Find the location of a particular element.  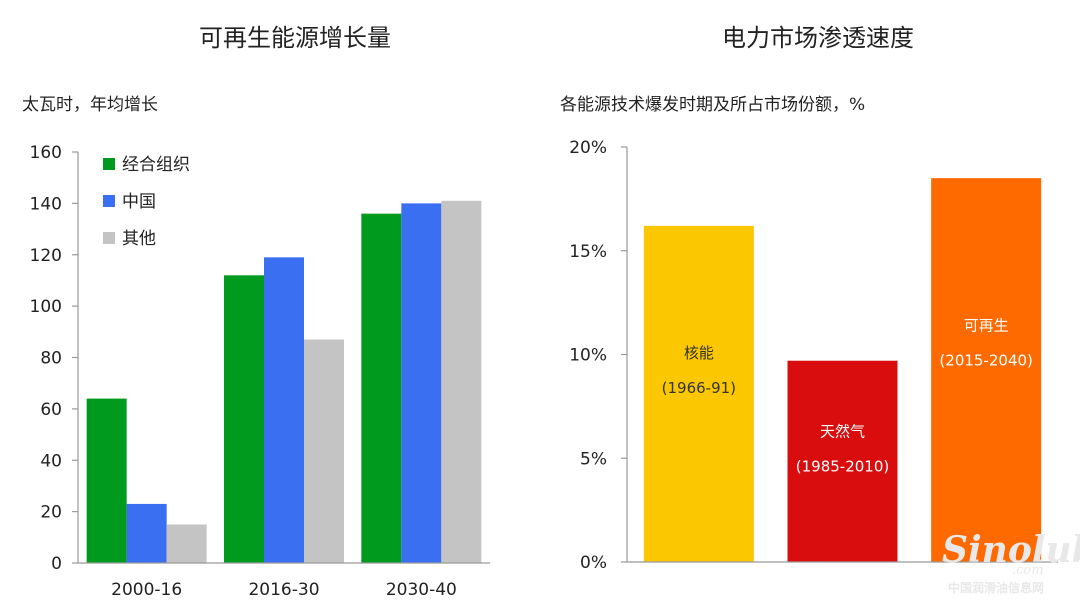

right-y-tick-label: 10% is located at coordinates (588, 356).